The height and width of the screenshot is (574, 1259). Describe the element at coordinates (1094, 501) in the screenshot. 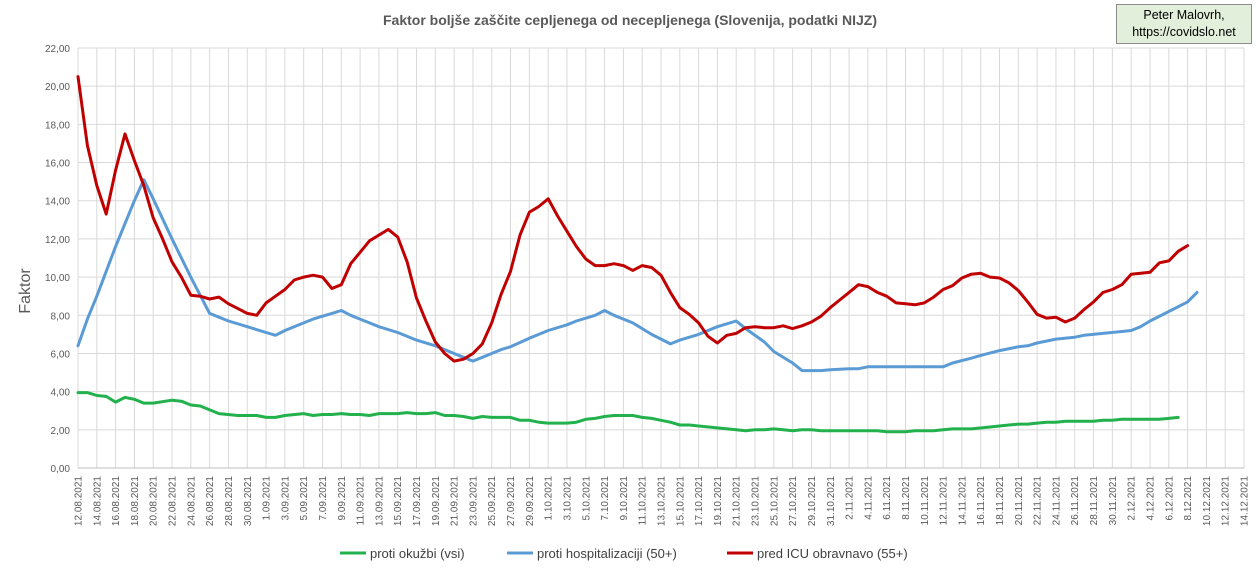

I see `x-tick-label: 28.11.2021` at that location.